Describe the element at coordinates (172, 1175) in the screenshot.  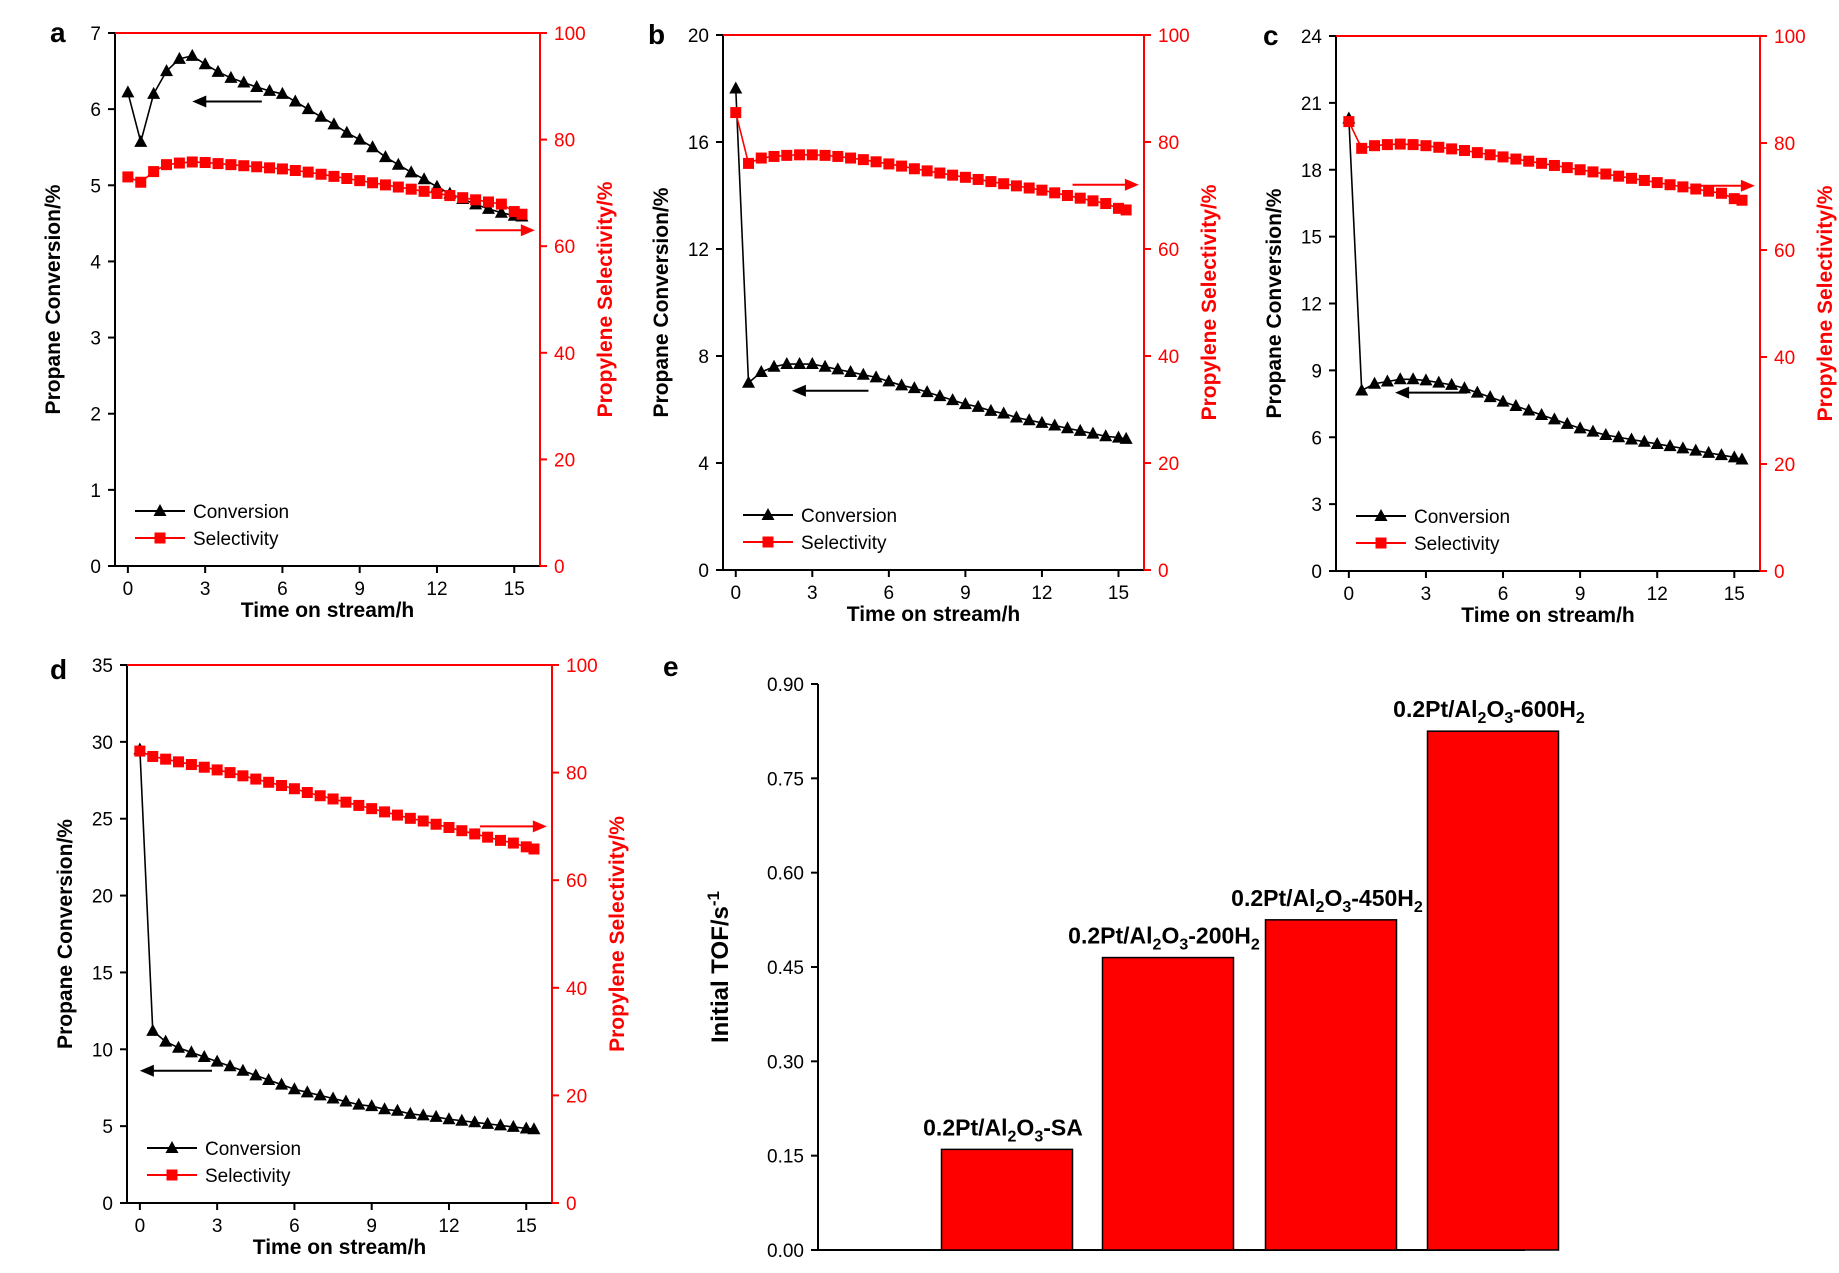
I see `legend-selectivity-marker` at that location.